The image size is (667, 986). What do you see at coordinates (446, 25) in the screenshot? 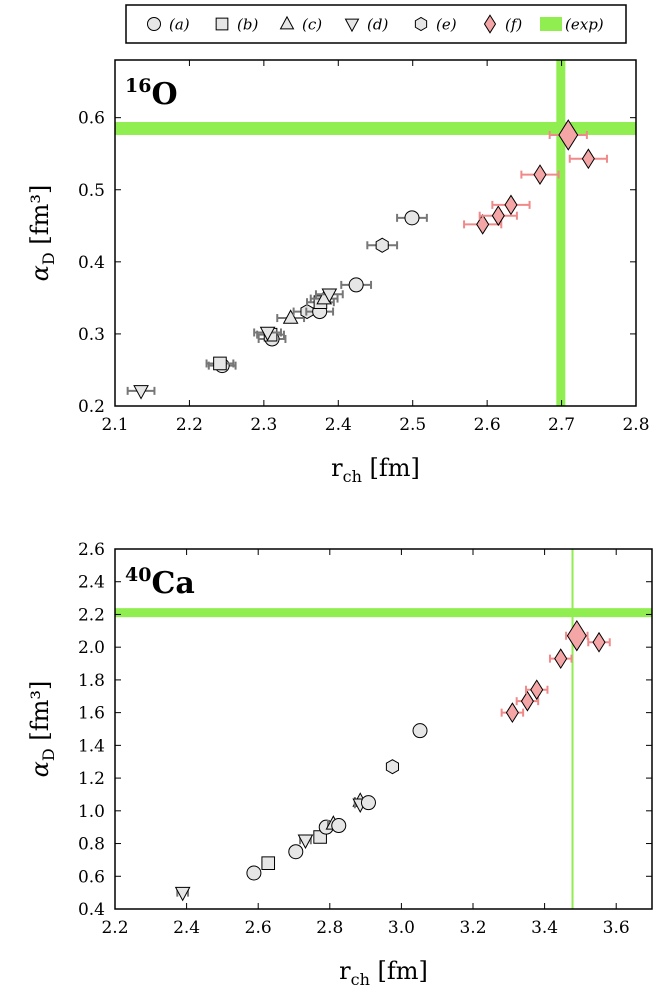
I see `legend-label: (e)` at bounding box center [446, 25].